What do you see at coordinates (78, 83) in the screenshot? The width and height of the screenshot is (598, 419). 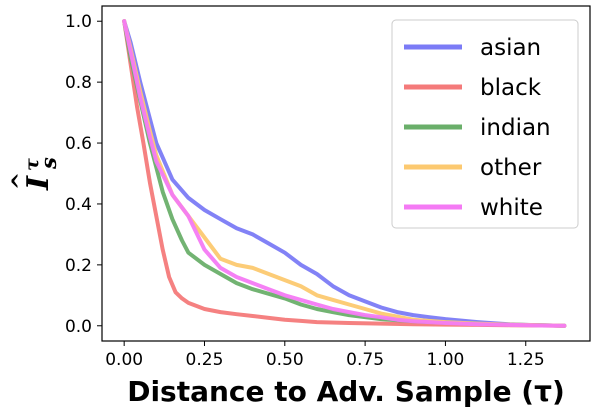 I see `y-tick-label: 0.8` at bounding box center [78, 83].